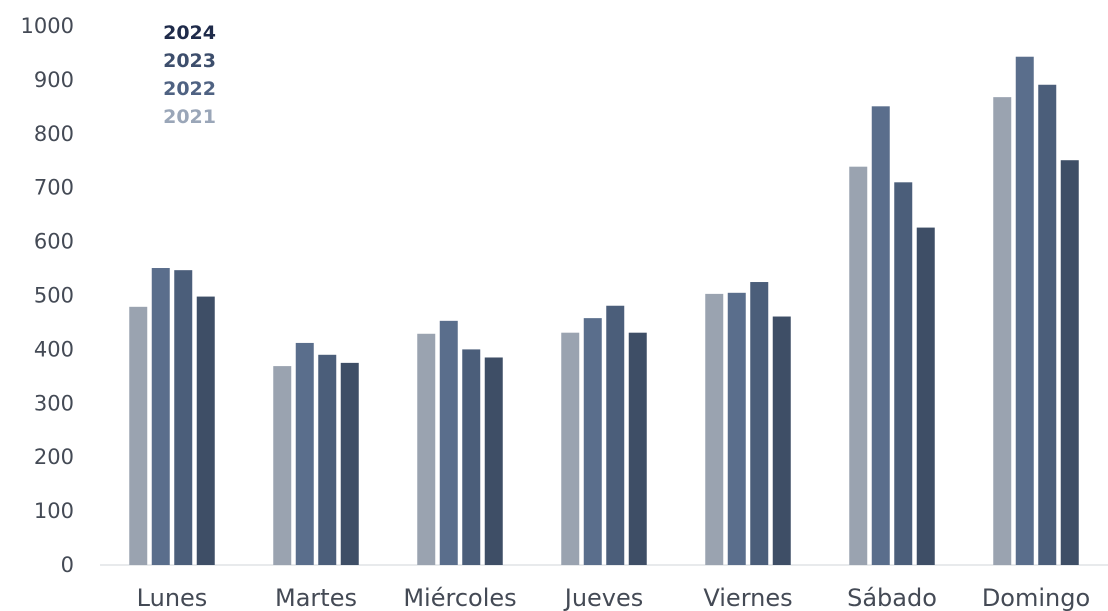 The width and height of the screenshot is (1108, 611). What do you see at coordinates (1036, 597) in the screenshot?
I see `category-label: Domingo` at bounding box center [1036, 597].